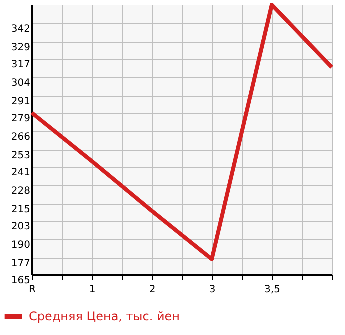 This screenshot has width=345, height=335. I want to click on y-tick-label: 203, so click(20, 227).